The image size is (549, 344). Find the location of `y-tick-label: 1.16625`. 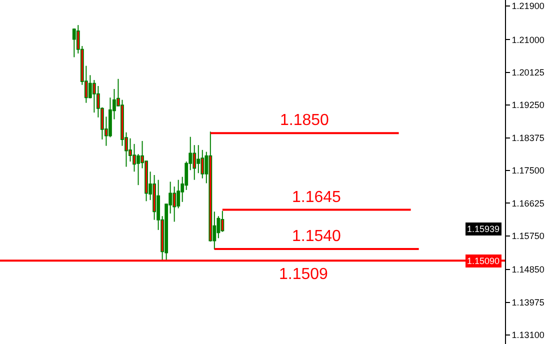

y-tick-label: 1.16625 is located at coordinates (528, 203).